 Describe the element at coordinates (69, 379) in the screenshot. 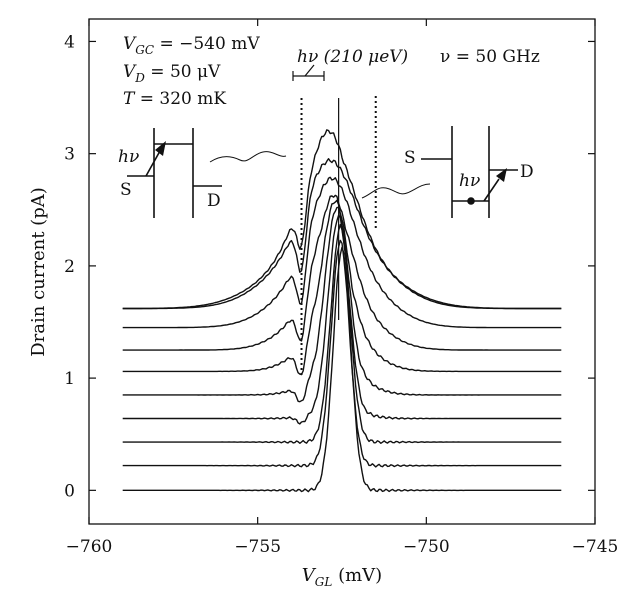

I see `y-tick-label: 1` at that location.